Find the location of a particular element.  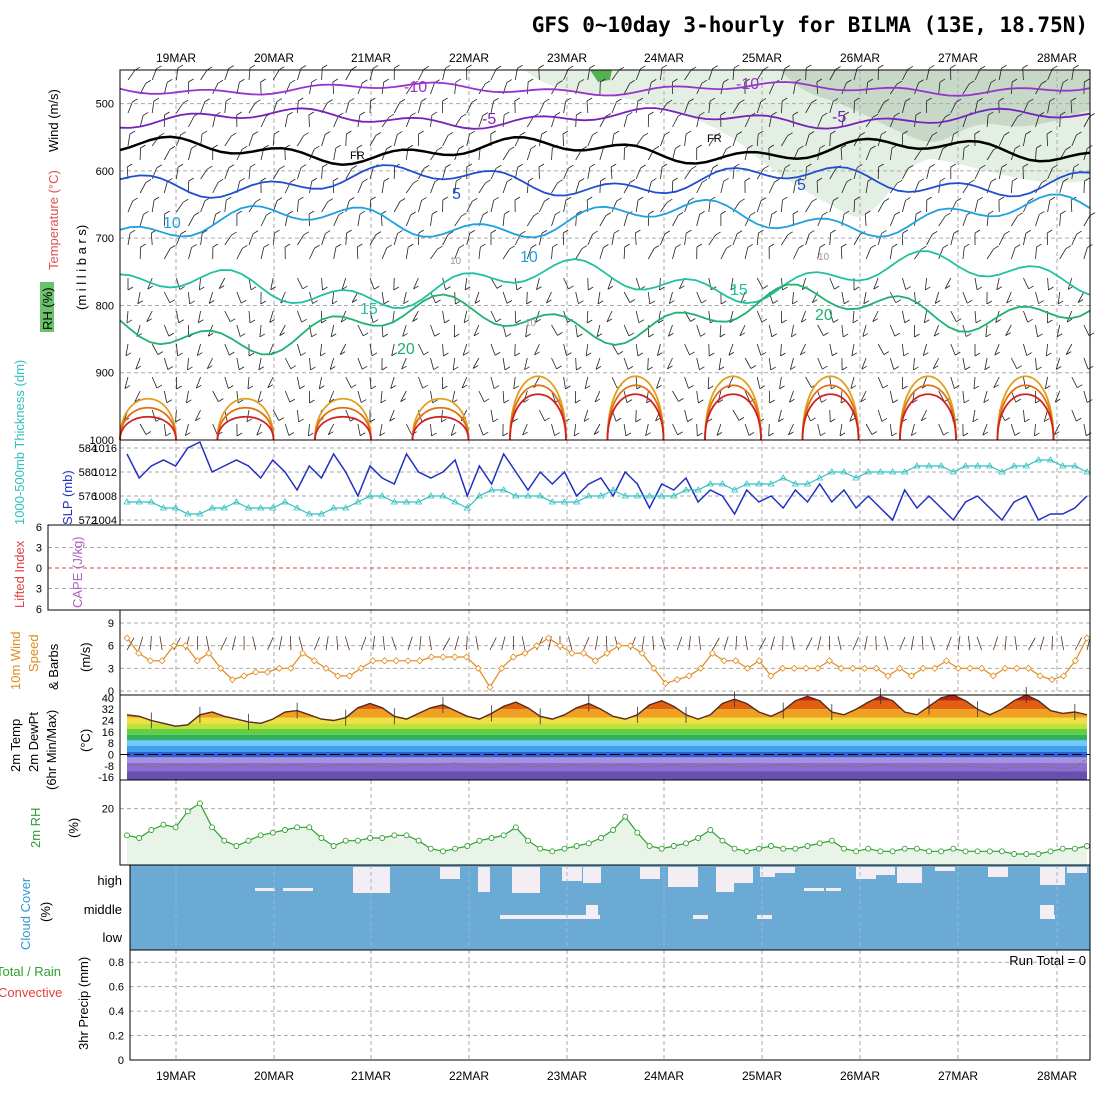

temp2m-label: 2m Temp is located at coordinates (15, 745).